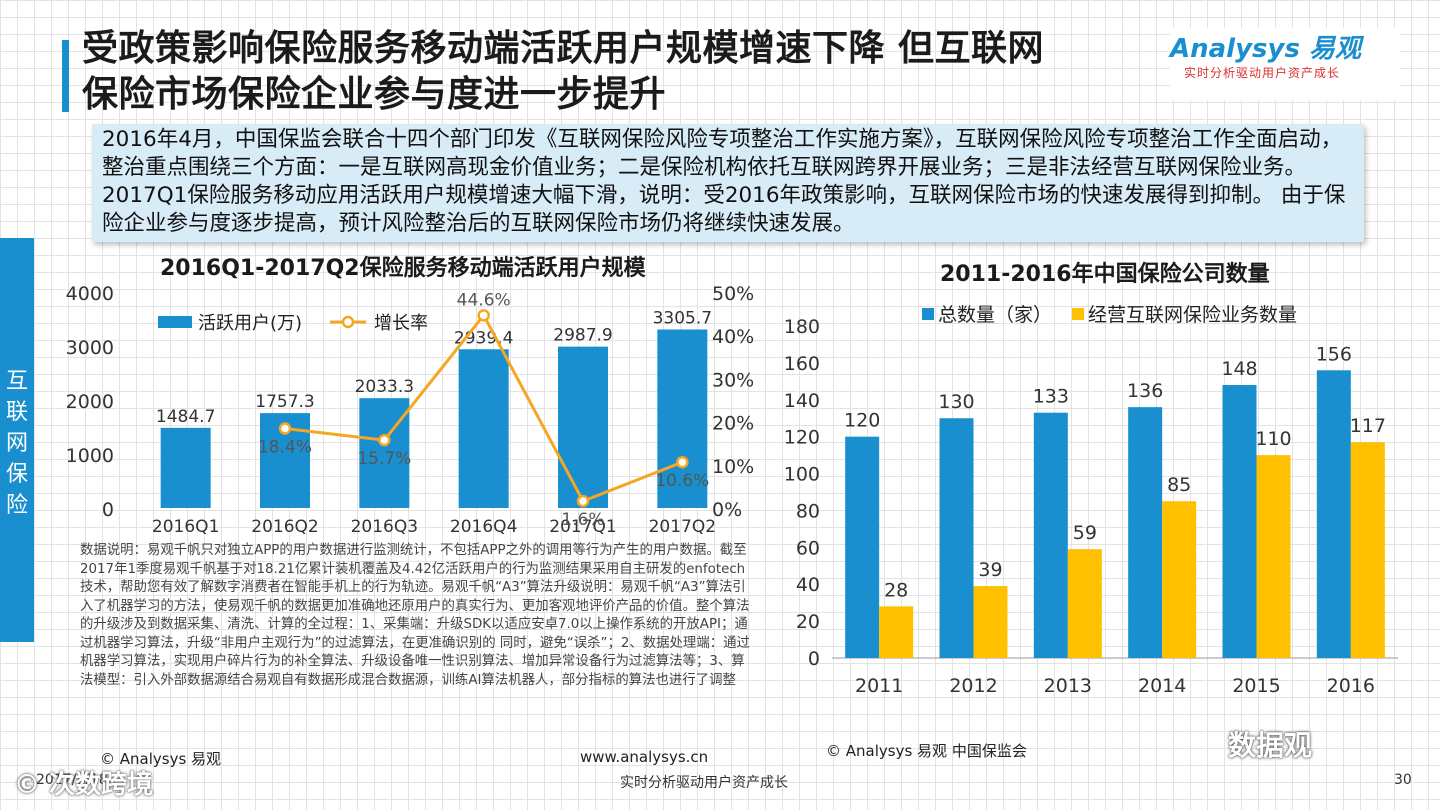 The image size is (1440, 810). What do you see at coordinates (1085, 533) in the screenshot?
I see `bar-value-label: 59` at bounding box center [1085, 533].